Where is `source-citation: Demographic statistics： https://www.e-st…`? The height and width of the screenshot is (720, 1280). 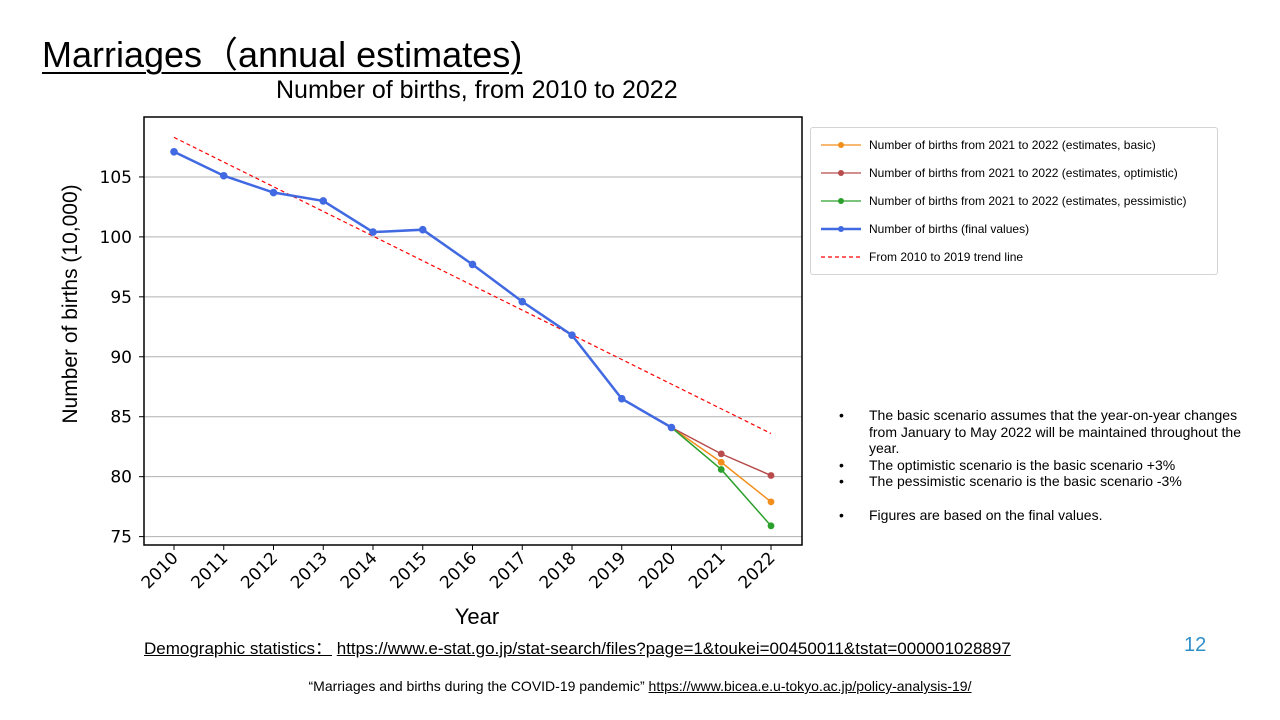 source-citation: Demographic statistics： https://www.e-st… is located at coordinates (577, 646).